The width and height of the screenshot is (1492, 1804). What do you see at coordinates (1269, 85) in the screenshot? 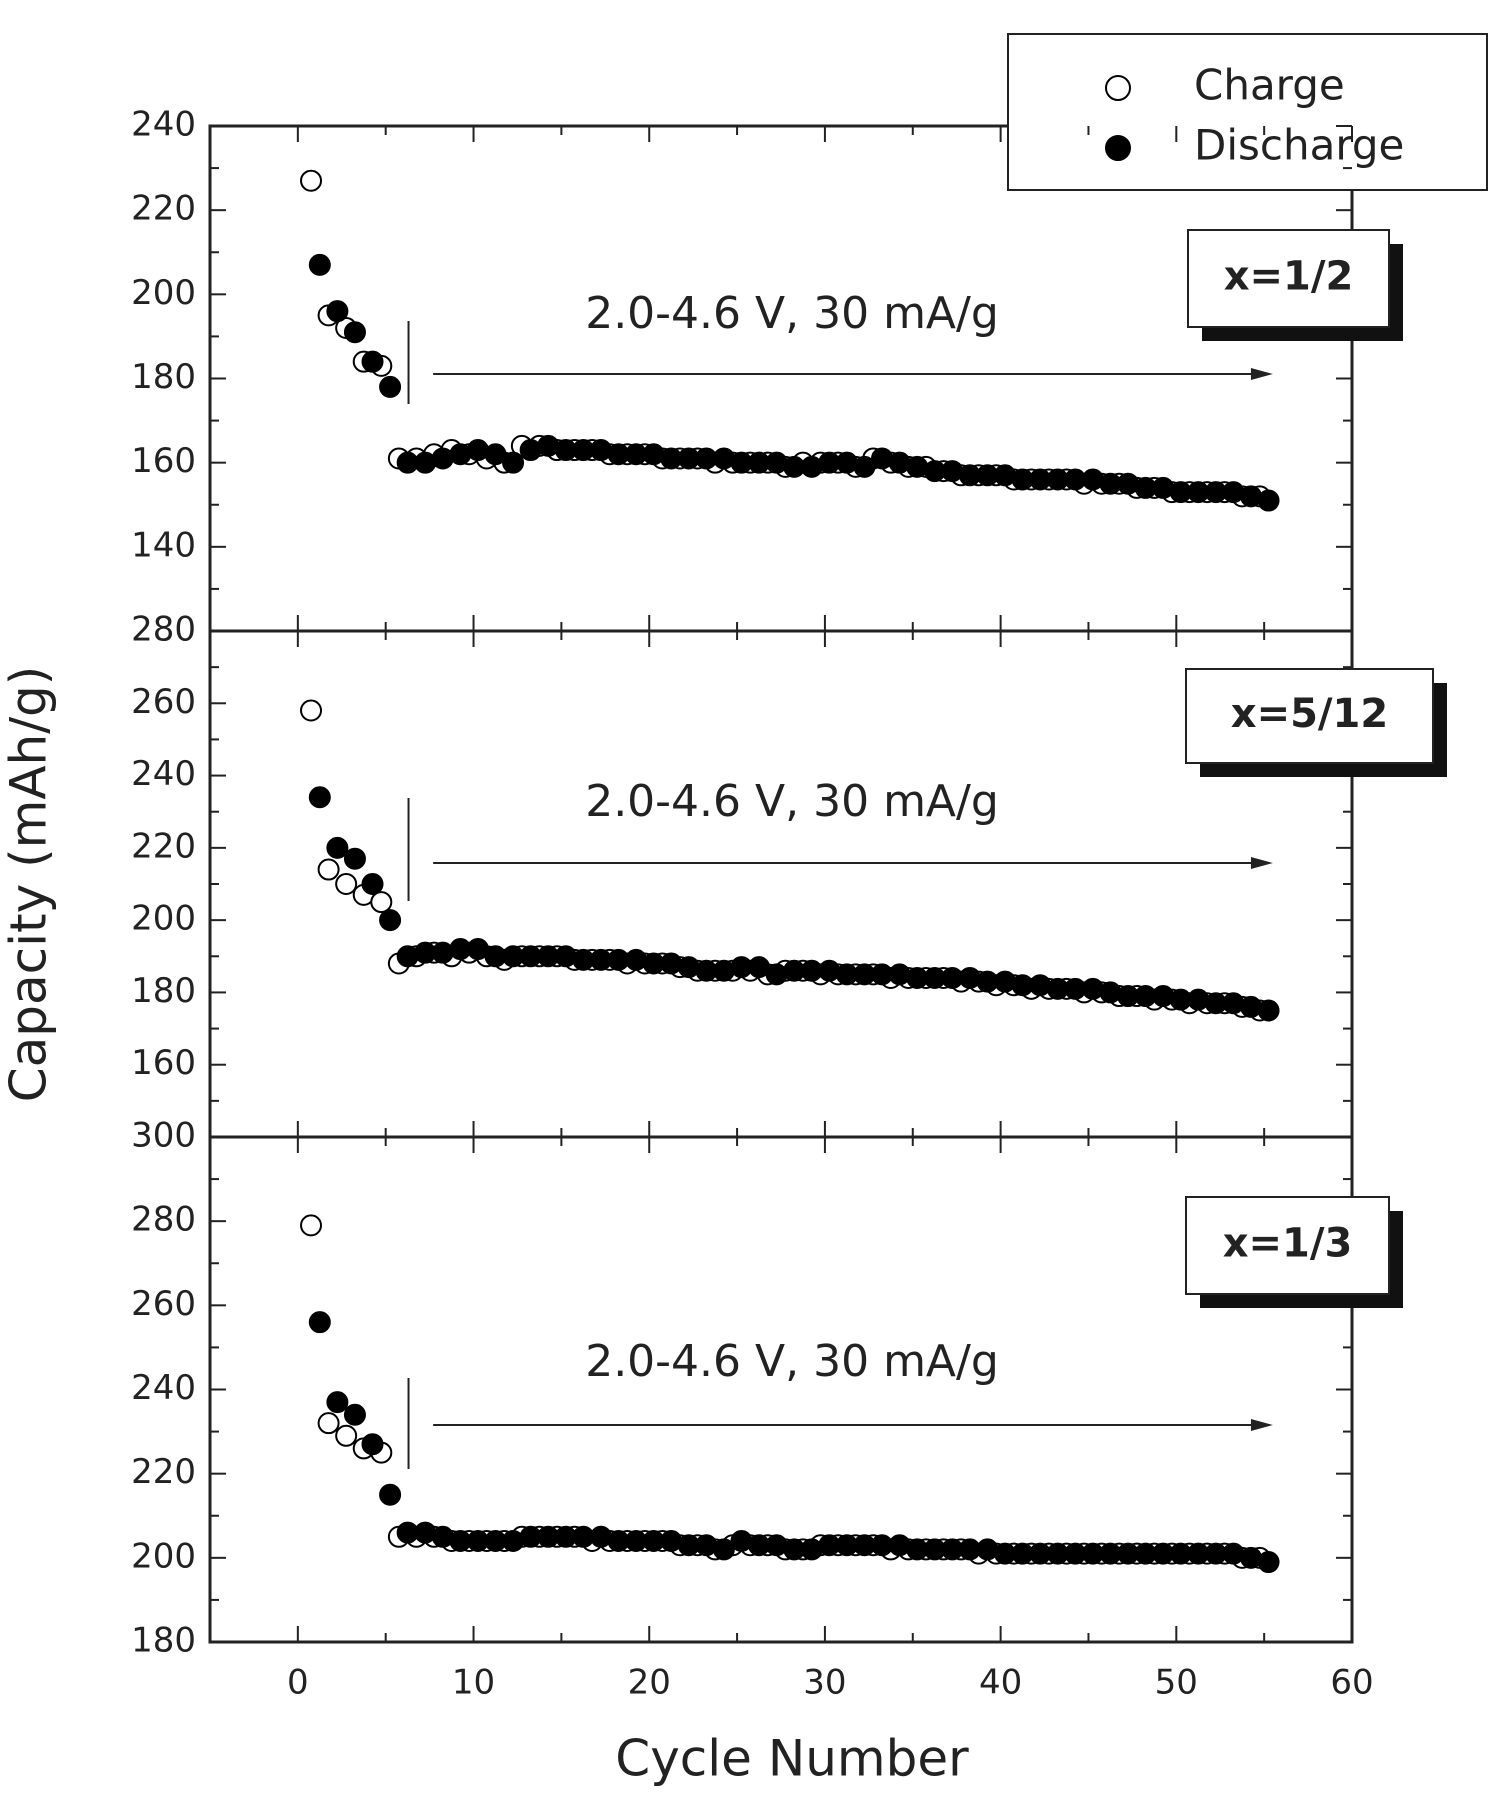
I see `legend-label: Charge` at bounding box center [1269, 85].